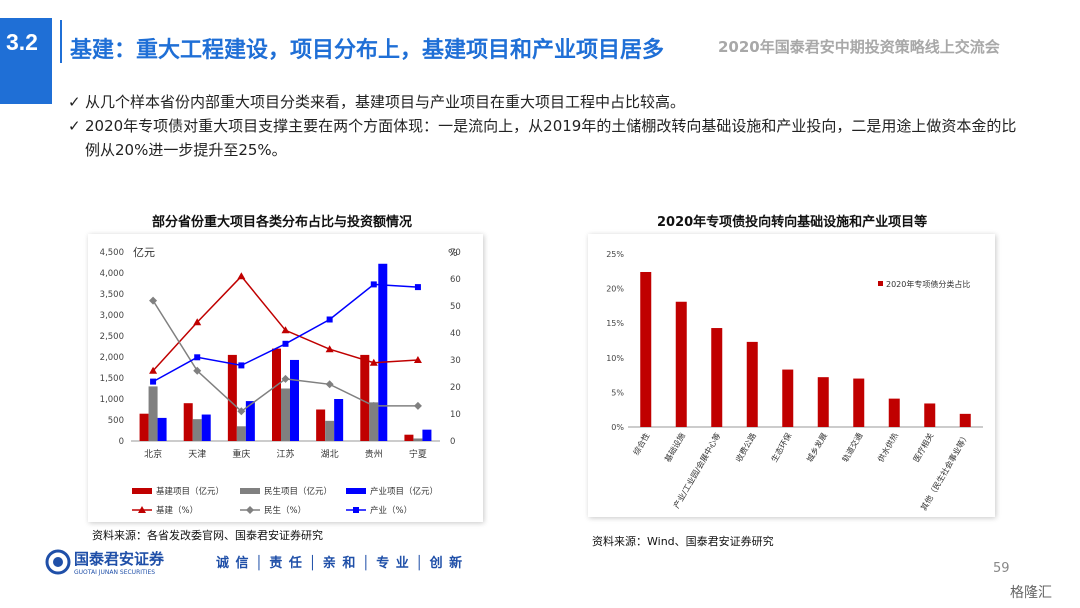  I want to click on y2-tick-label: 10, so click(455, 415).